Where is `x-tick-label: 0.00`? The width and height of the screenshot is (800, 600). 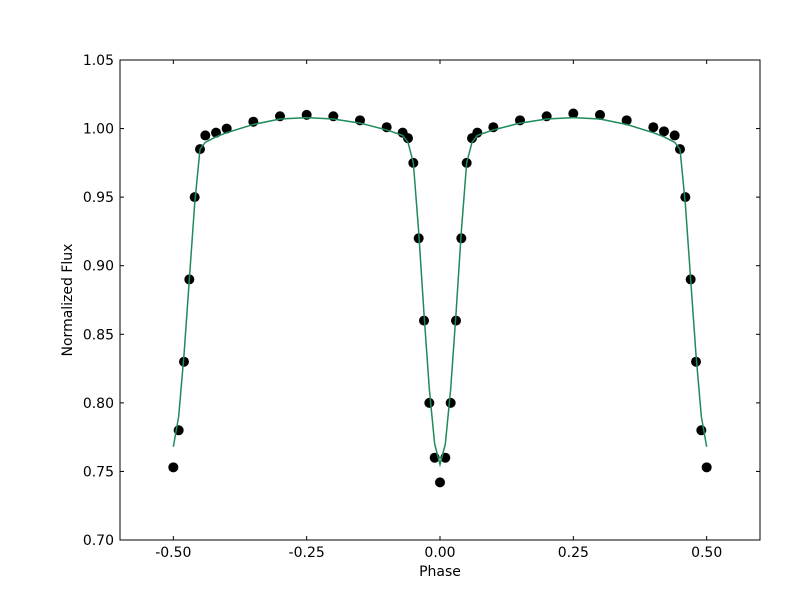 x-tick-label: 0.00 is located at coordinates (439, 553).